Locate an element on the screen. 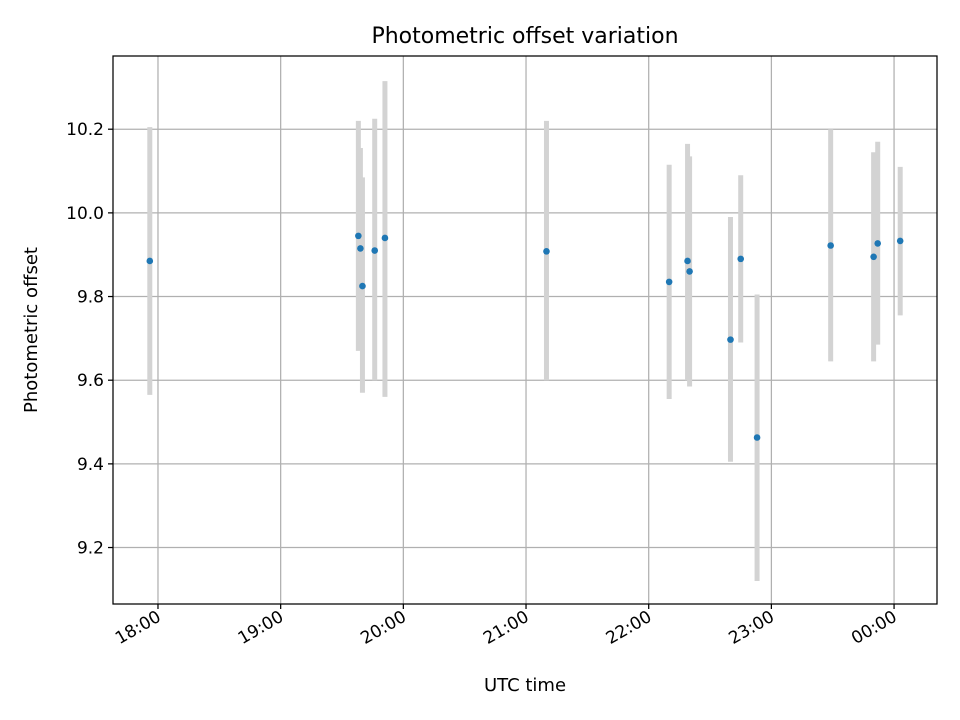 The height and width of the screenshot is (720, 960). y-tick-label: 9.4 is located at coordinates (90, 465).